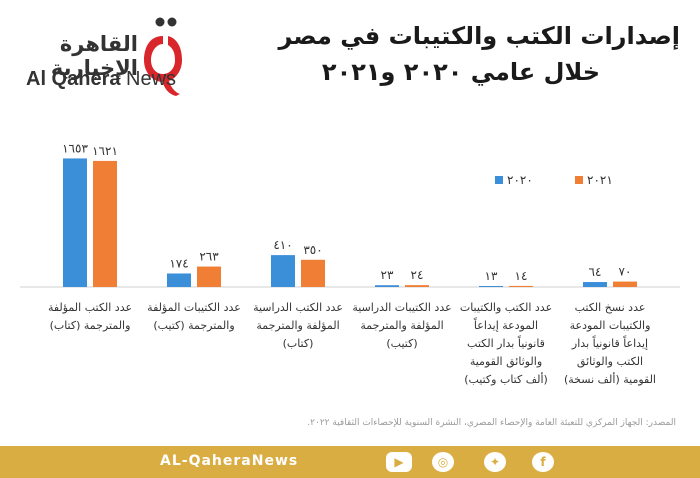 Image resolution: width=700 pixels, height=478 pixels. Describe the element at coordinates (443, 462) in the screenshot. I see `instagram-icon: ◎` at that location.